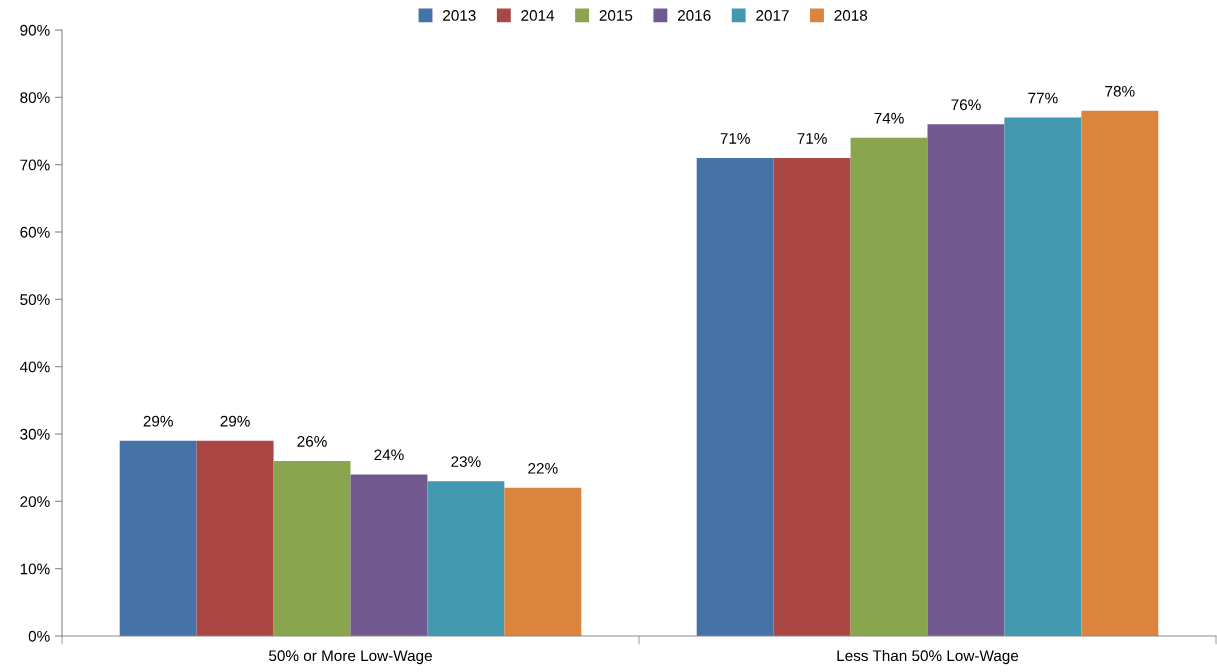 Image resolution: width=1217 pixels, height=672 pixels. I want to click on data-label: 22%, so click(543, 468).